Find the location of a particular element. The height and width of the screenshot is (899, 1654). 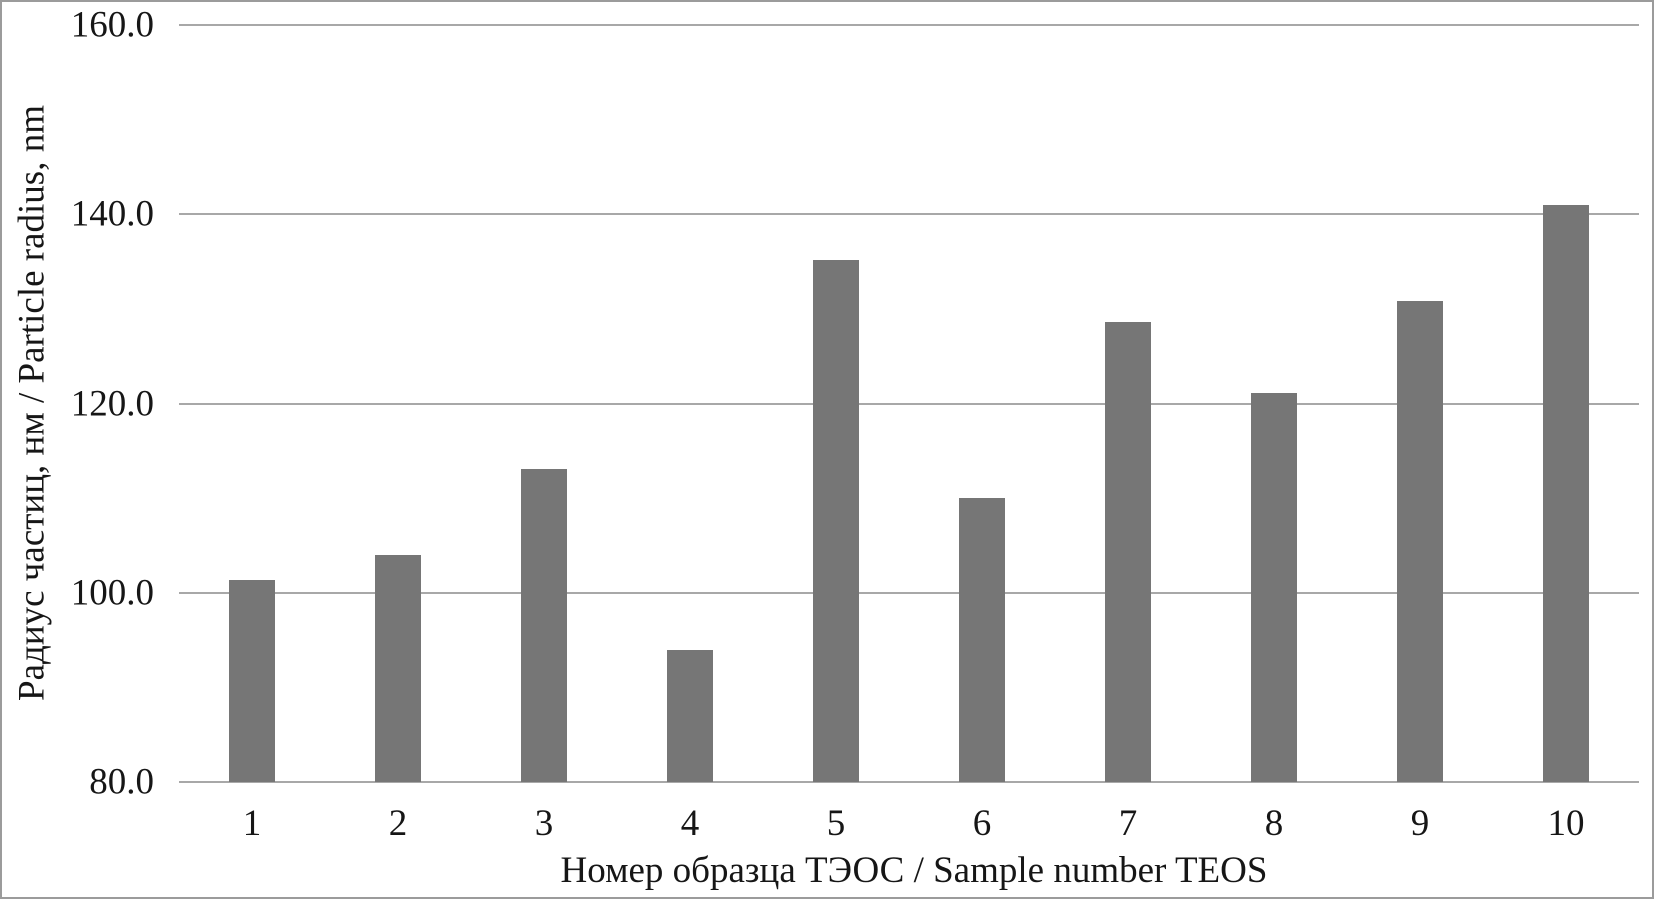

x-tick-label: 2 is located at coordinates (398, 823).